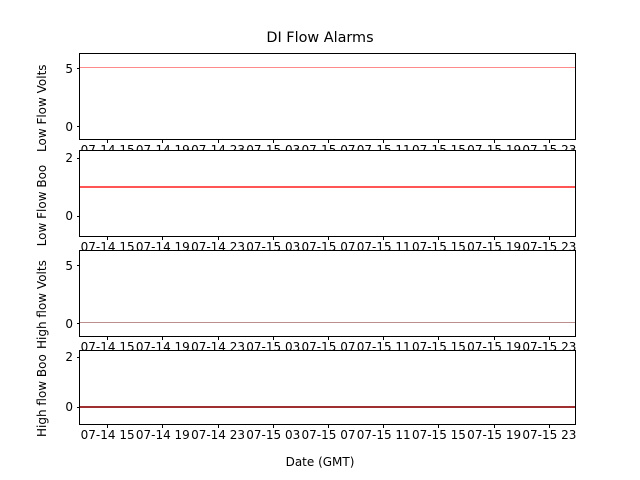  Describe the element at coordinates (438, 435) in the screenshot. I see `x-tick-label: 07-15 15` at that location.